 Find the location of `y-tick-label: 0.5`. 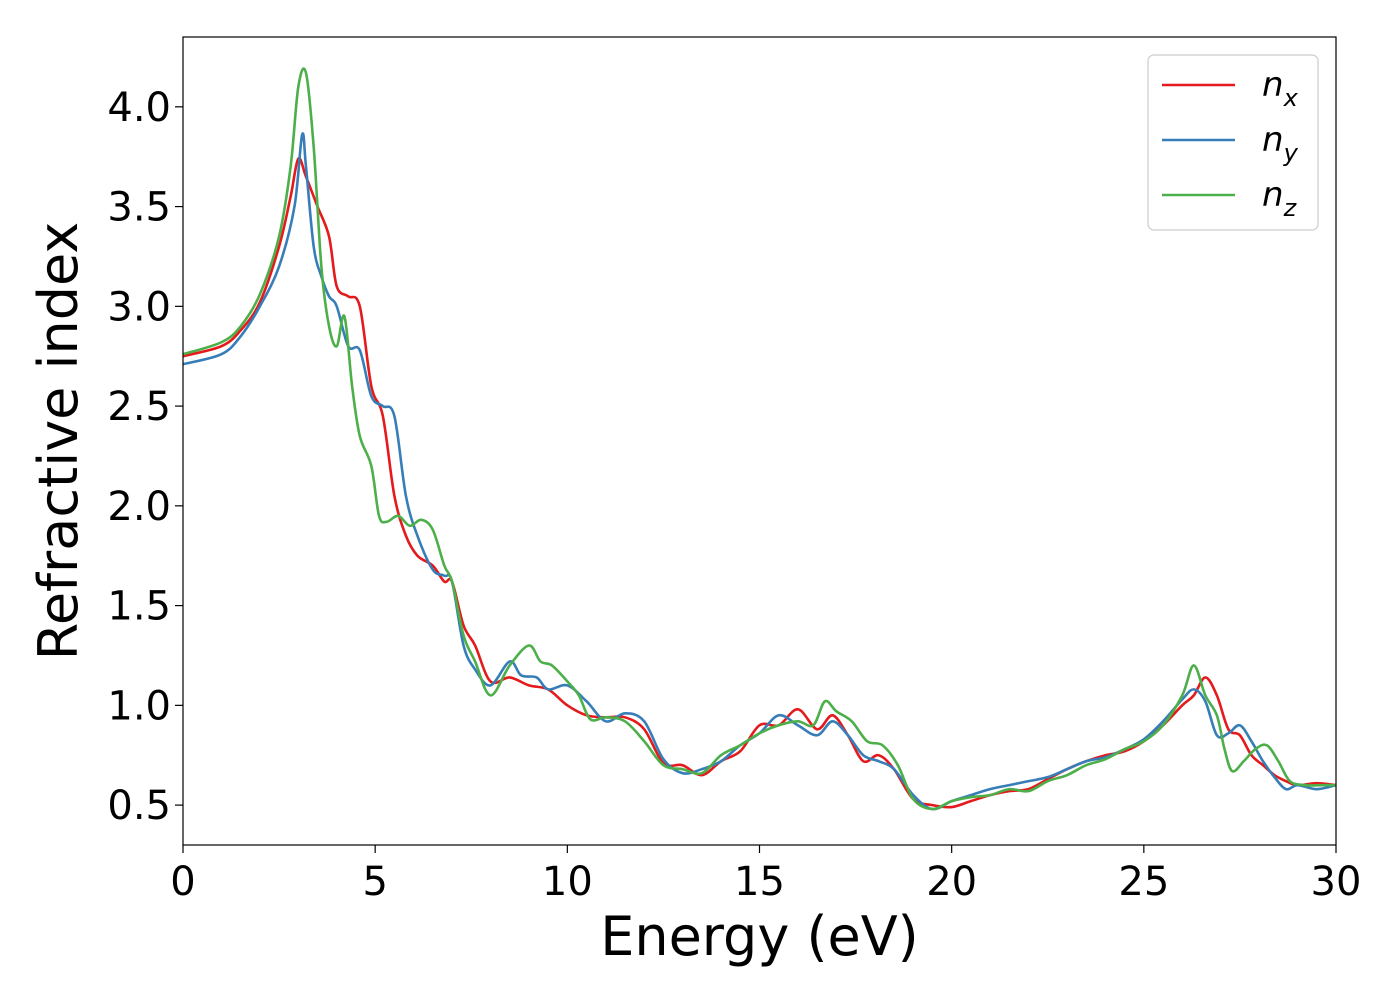

y-tick-label: 0.5 is located at coordinates (139, 806).